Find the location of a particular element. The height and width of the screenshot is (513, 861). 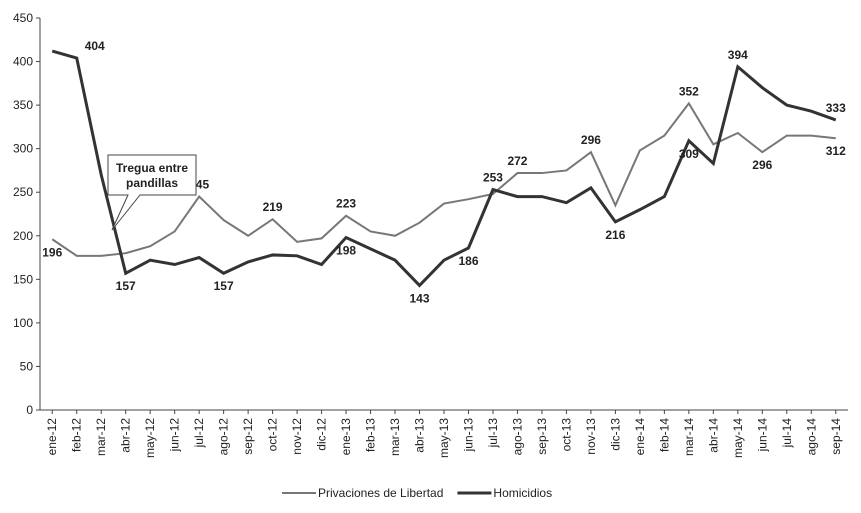

data-label: 404 is located at coordinates (95, 46).